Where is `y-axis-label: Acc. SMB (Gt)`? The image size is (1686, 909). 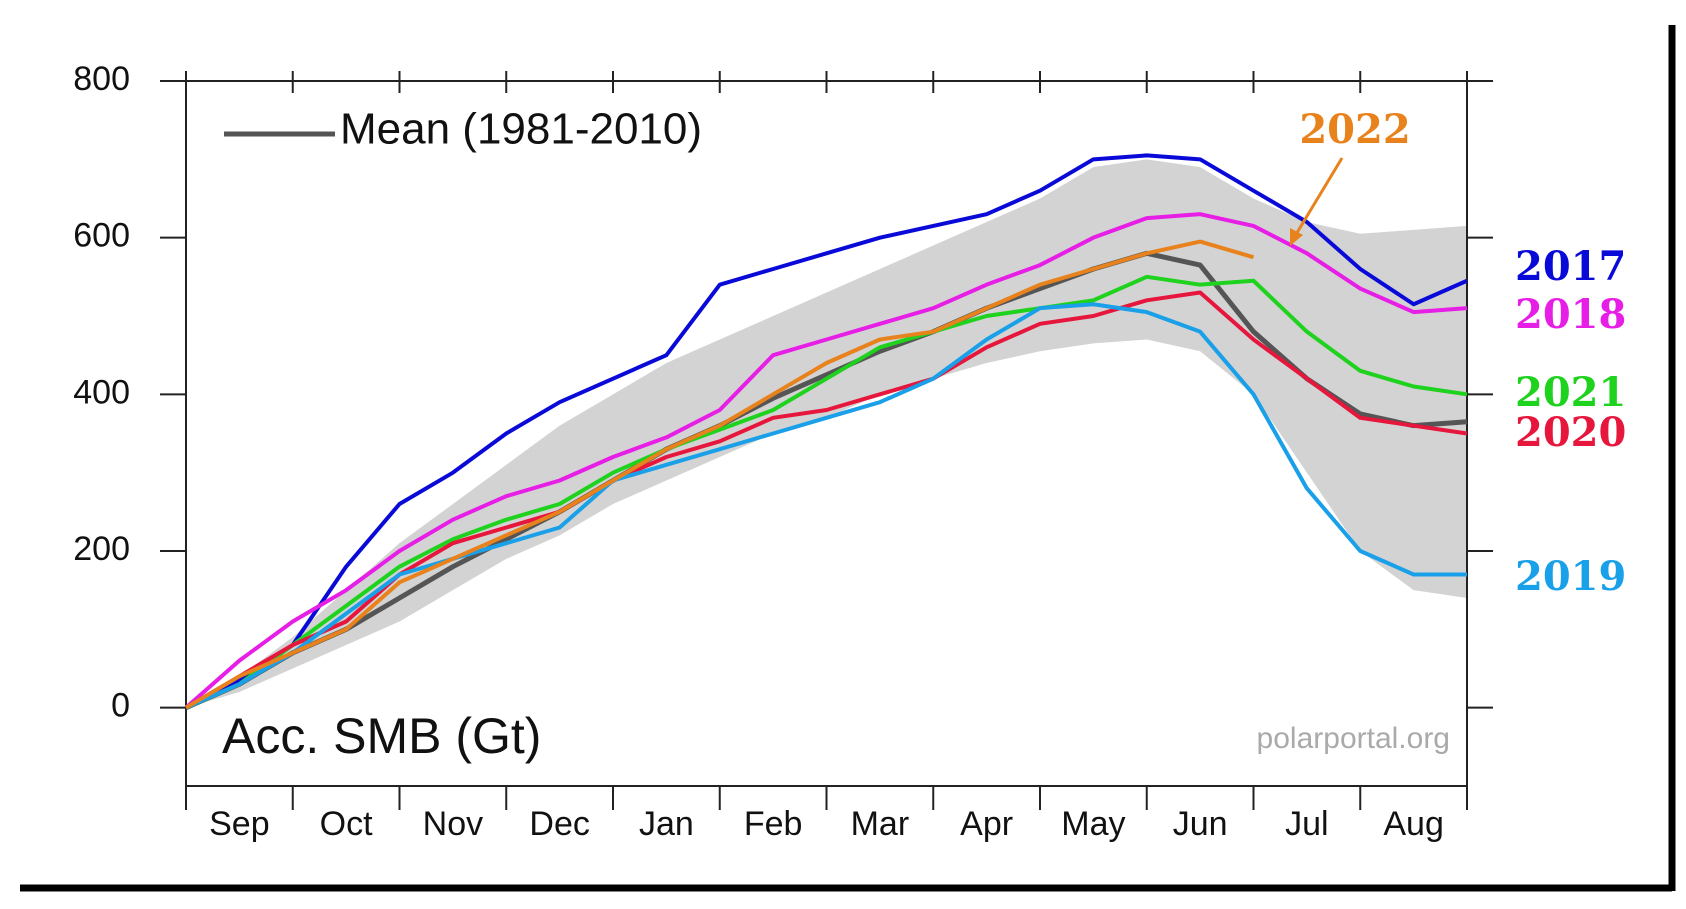
y-axis-label: Acc. SMB (Gt) is located at coordinates (381, 736).